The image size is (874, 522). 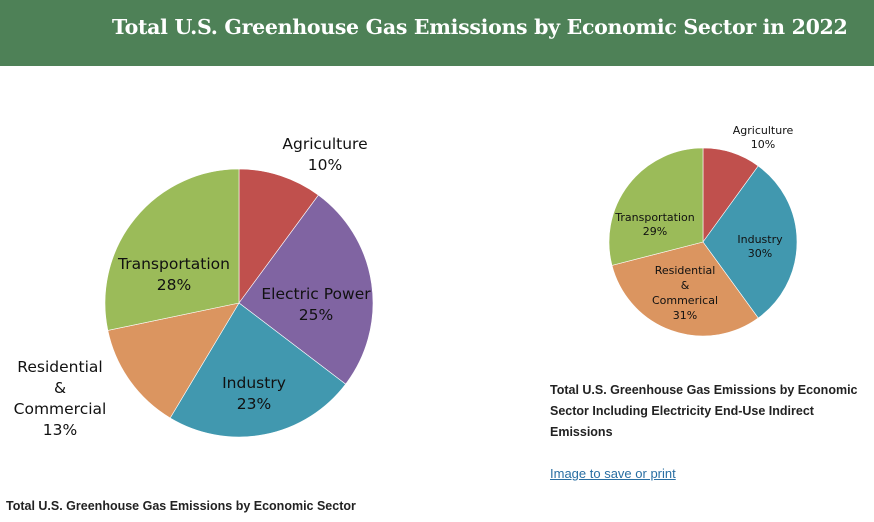 What do you see at coordinates (760, 246) in the screenshot?
I see `data-label-industry: Industry 30%` at bounding box center [760, 246].